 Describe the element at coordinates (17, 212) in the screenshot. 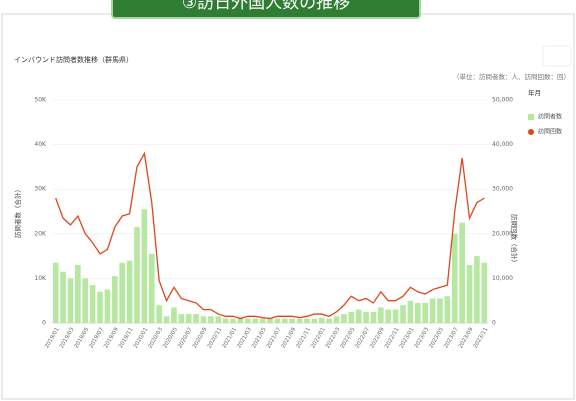

I see `y-axis-label: 訪問者数（合計）` at that location.